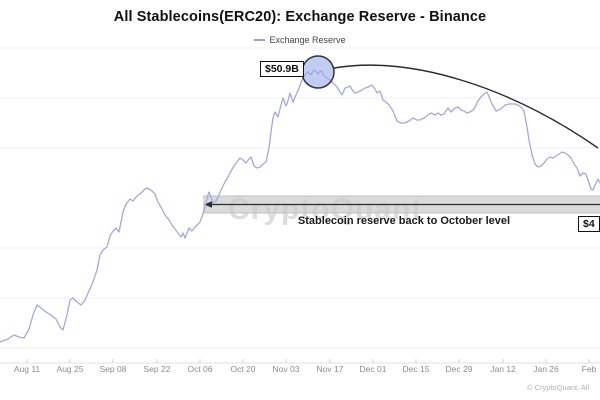  What do you see at coordinates (282, 69) in the screenshot?
I see `peak-value-callout: $50.9B` at bounding box center [282, 69].